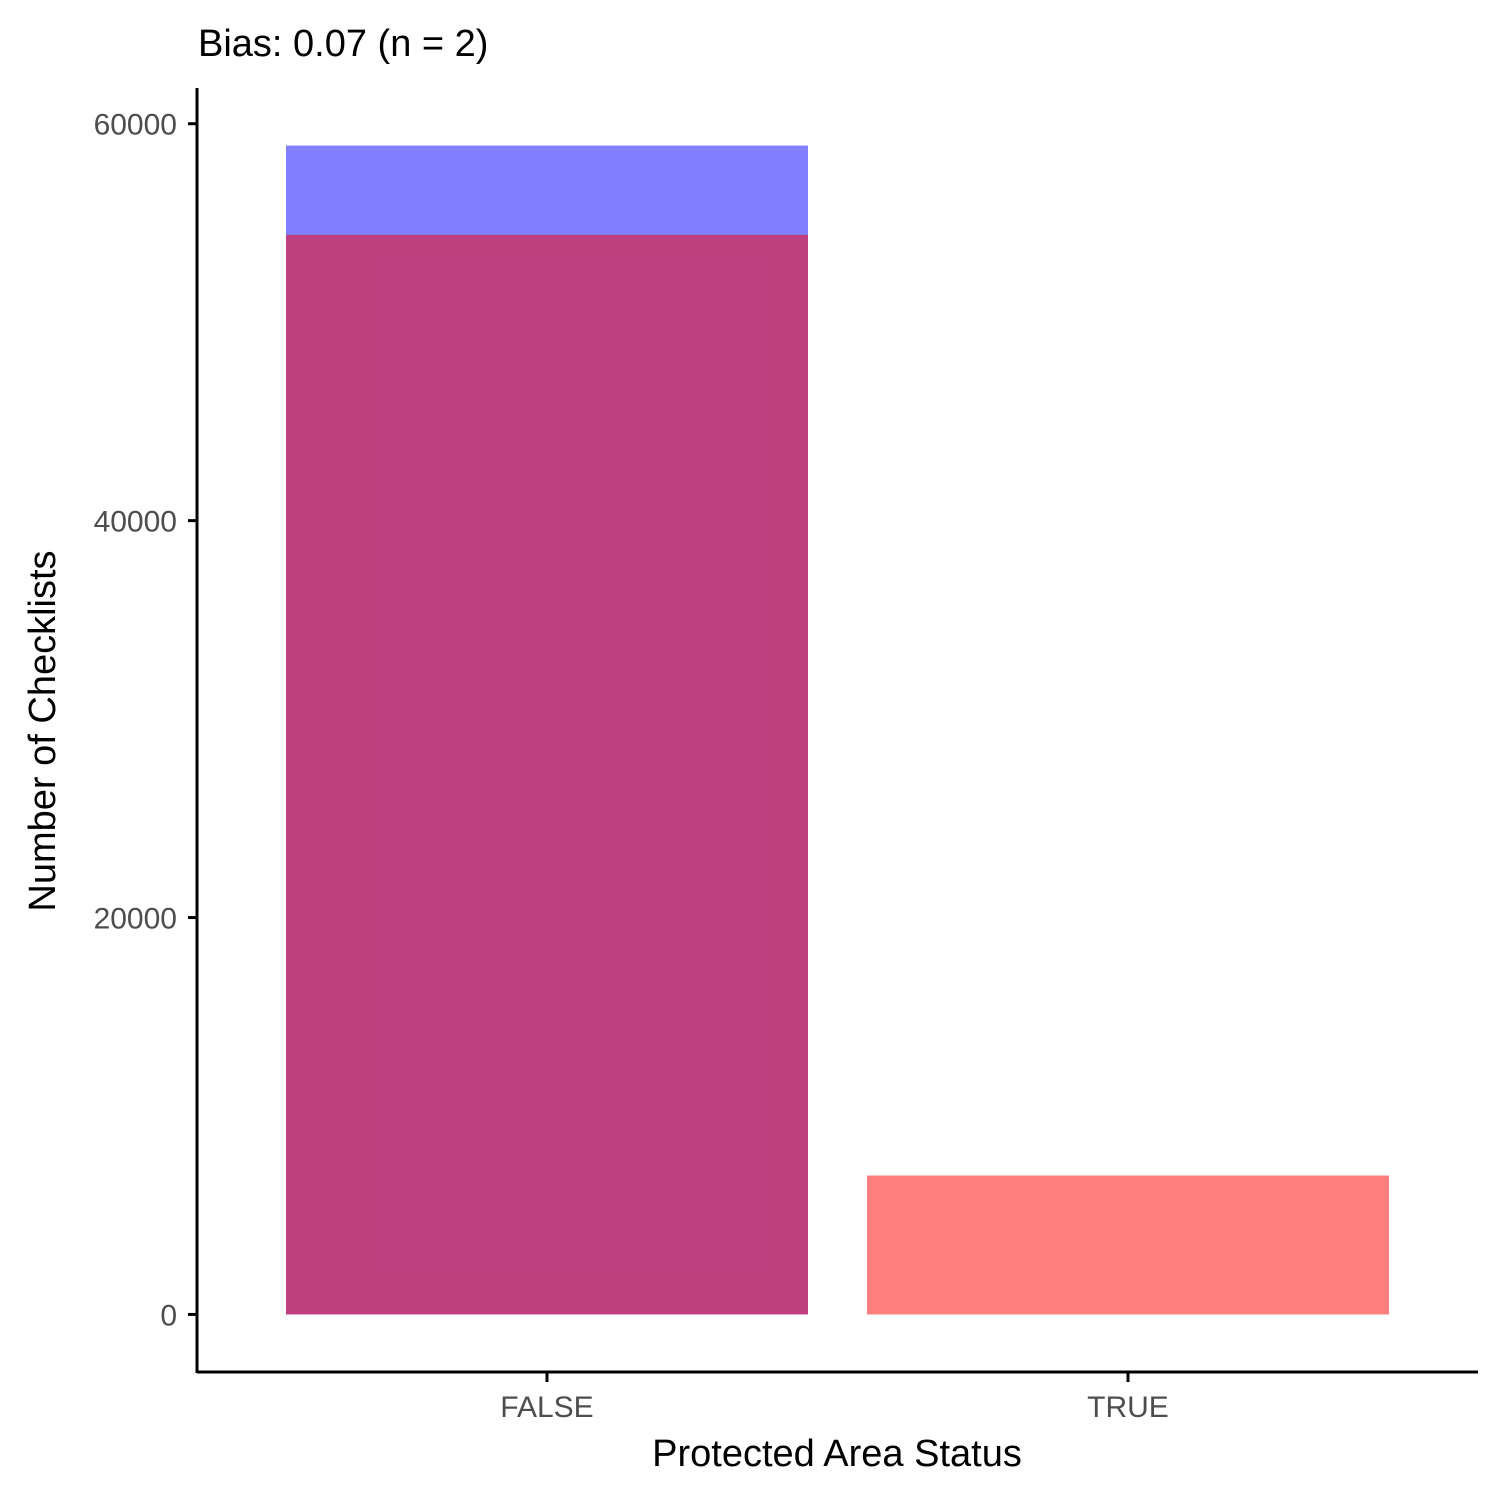 Image resolution: width=1500 pixels, height=1500 pixels. Describe the element at coordinates (135, 919) in the screenshot. I see `y-tick-label: 20000` at that location.